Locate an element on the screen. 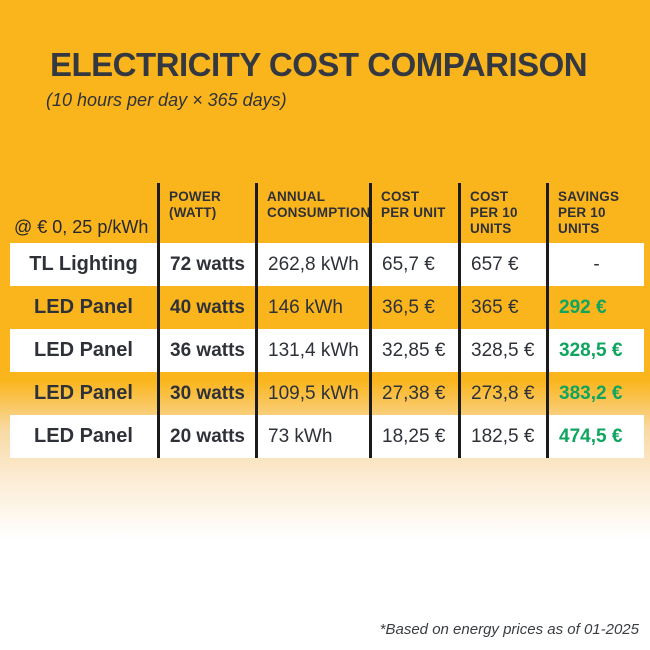 This screenshot has height=650, width=650. cell-cost-per-unit: 65,7 € is located at coordinates (413, 264).